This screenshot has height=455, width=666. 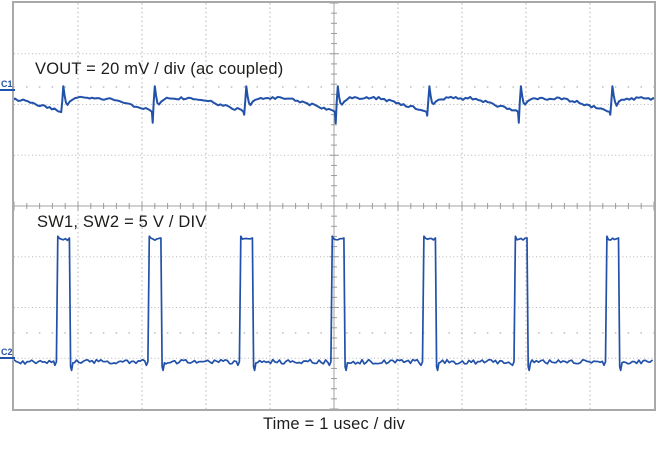 I want to click on ch2-marker-underline, so click(x=7, y=358).